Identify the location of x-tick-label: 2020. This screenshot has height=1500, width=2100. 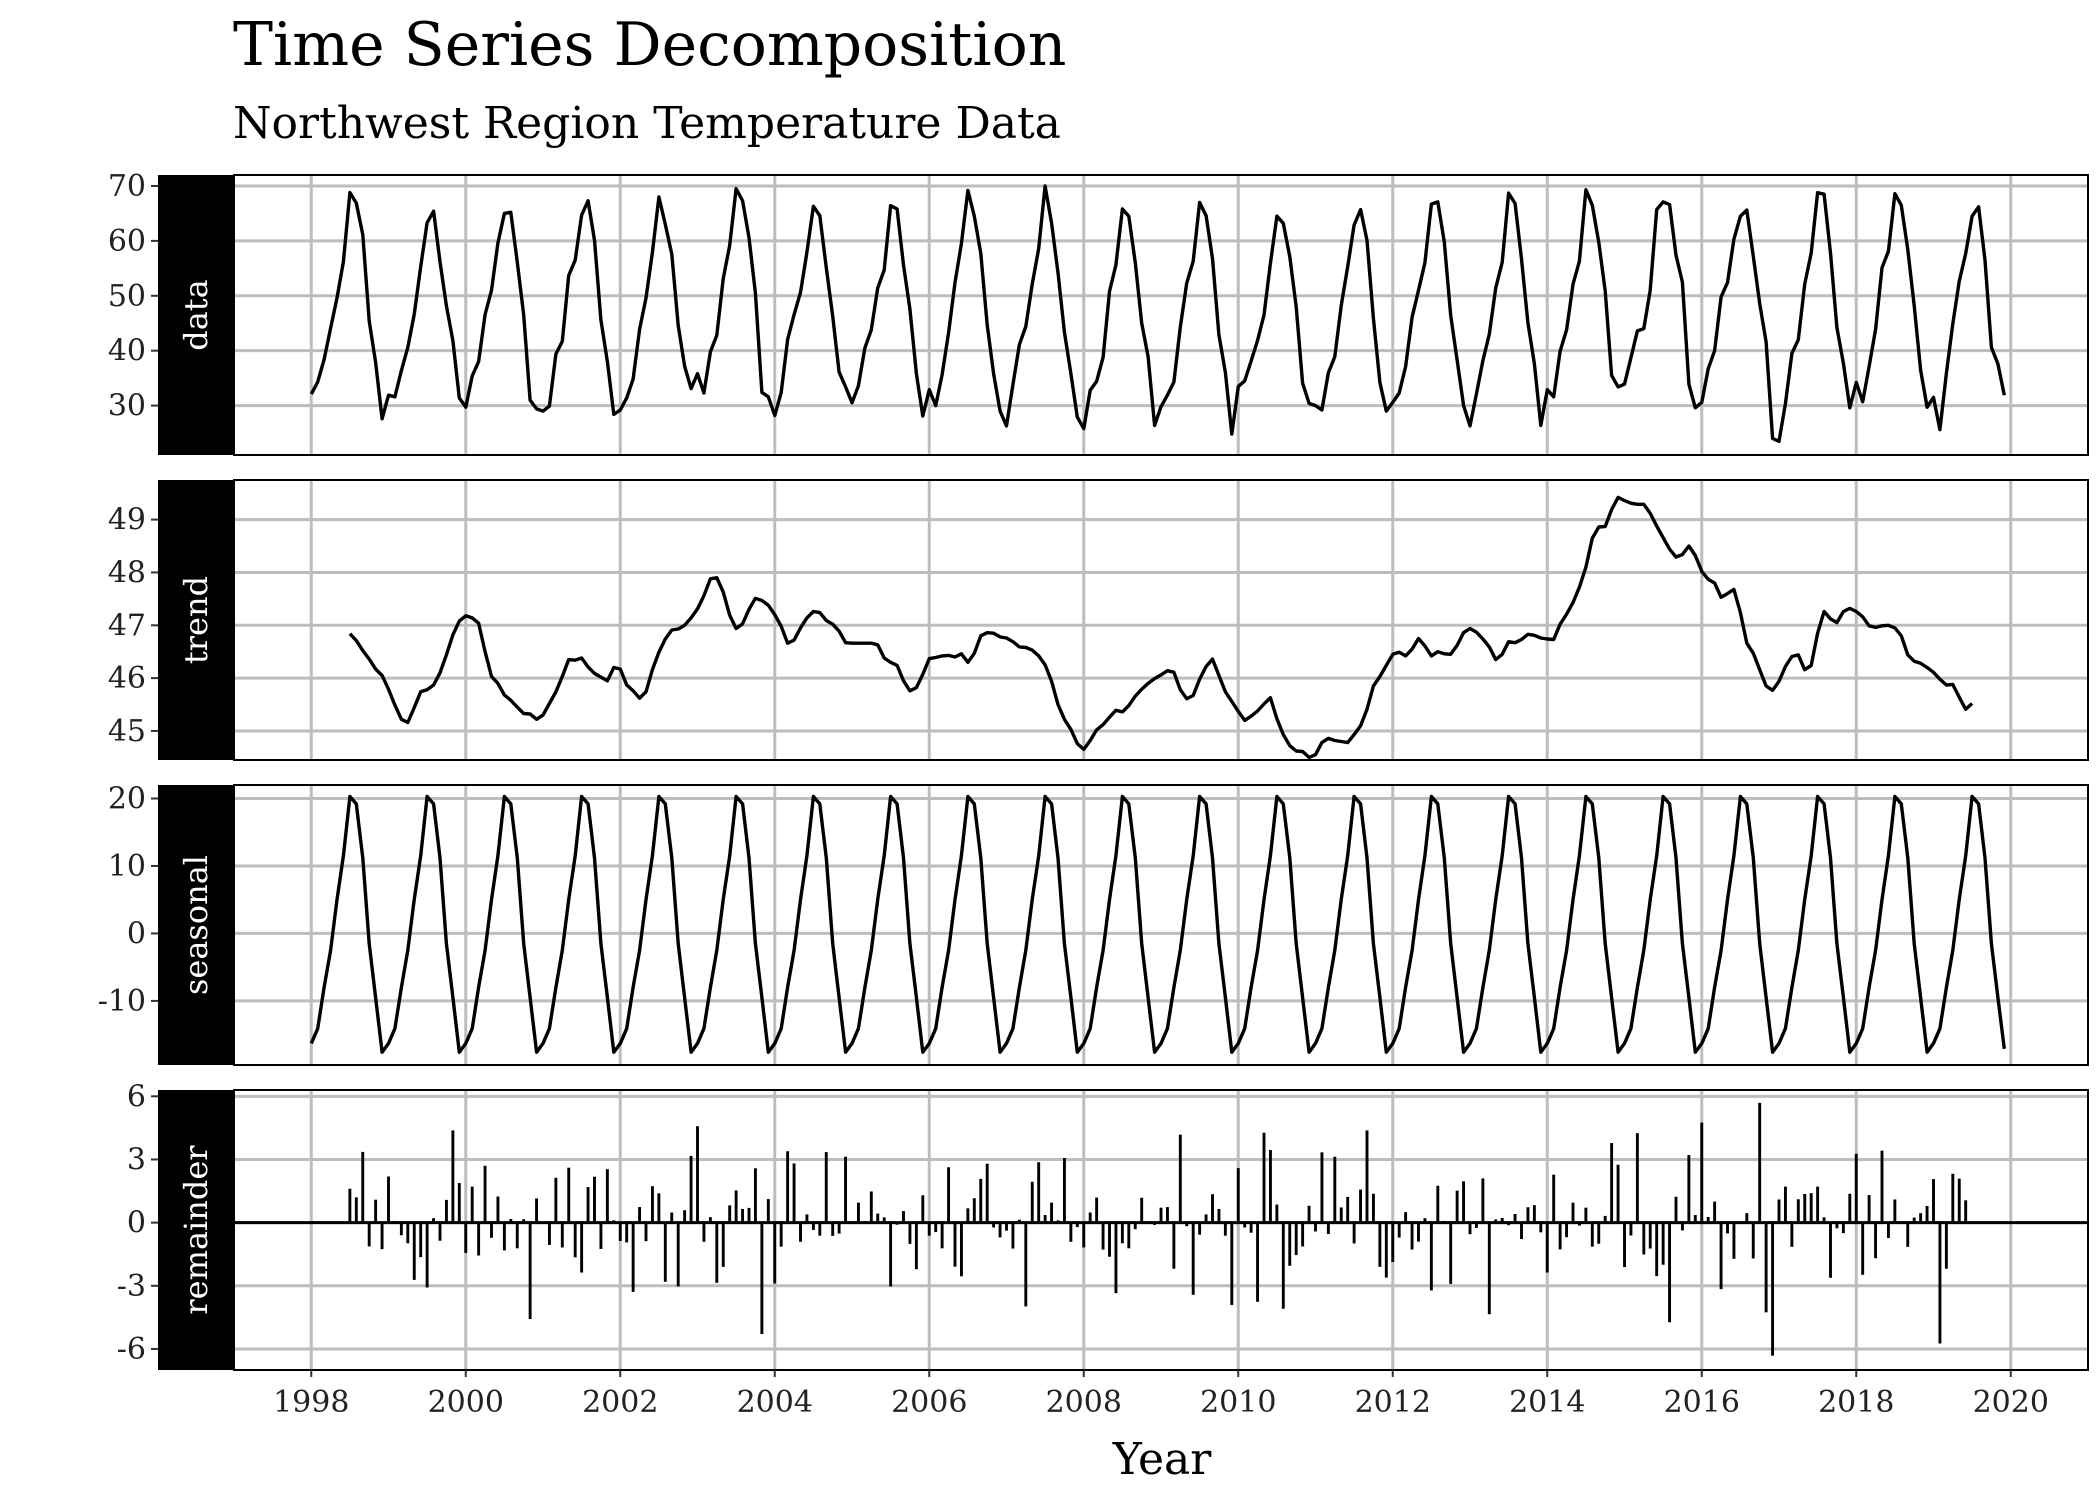
(2011, 1402).